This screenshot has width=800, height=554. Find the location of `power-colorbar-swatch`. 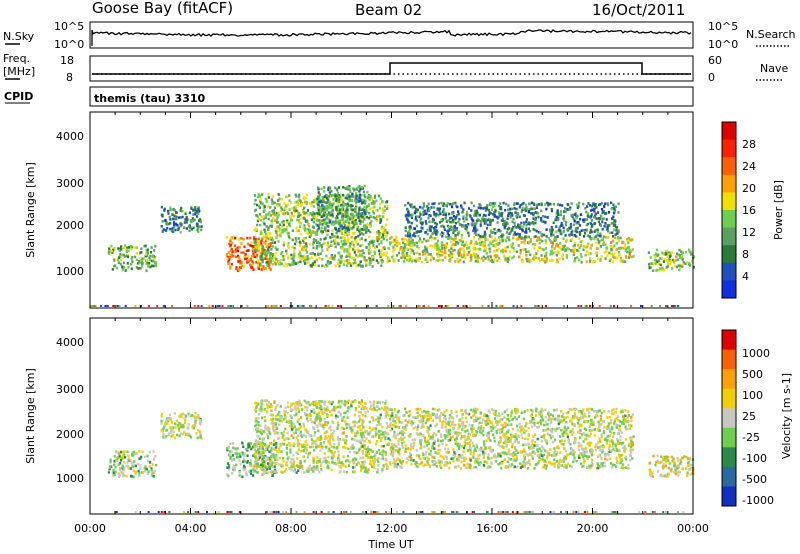

power-colorbar-swatch is located at coordinates (729, 131).